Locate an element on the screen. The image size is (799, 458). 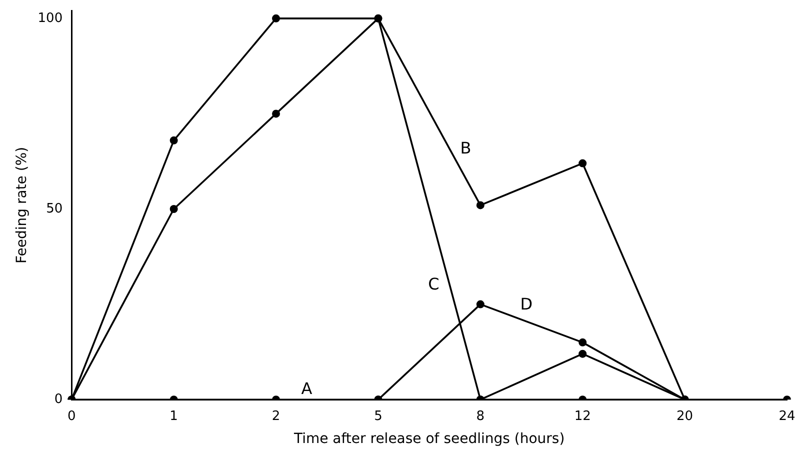
y-axis-title: Feeding rate (%) is located at coordinates (22, 205).